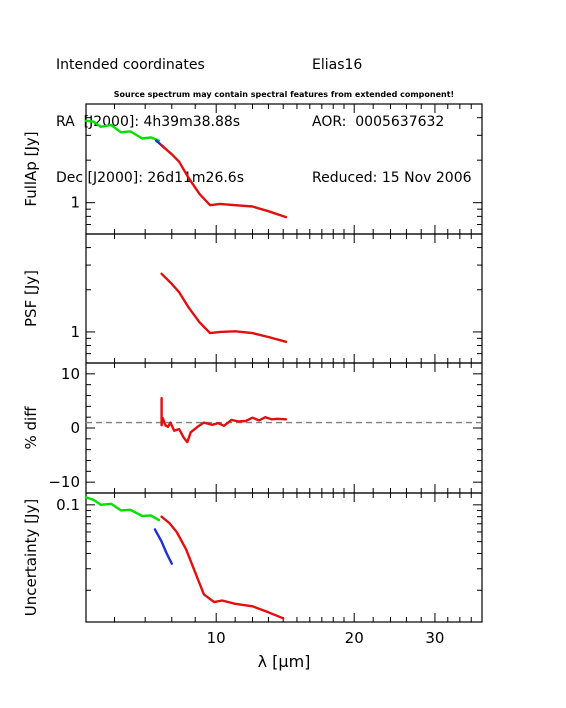 The height and width of the screenshot is (708, 566). I want to click on y-tick-label: −10, so click(64, 482).